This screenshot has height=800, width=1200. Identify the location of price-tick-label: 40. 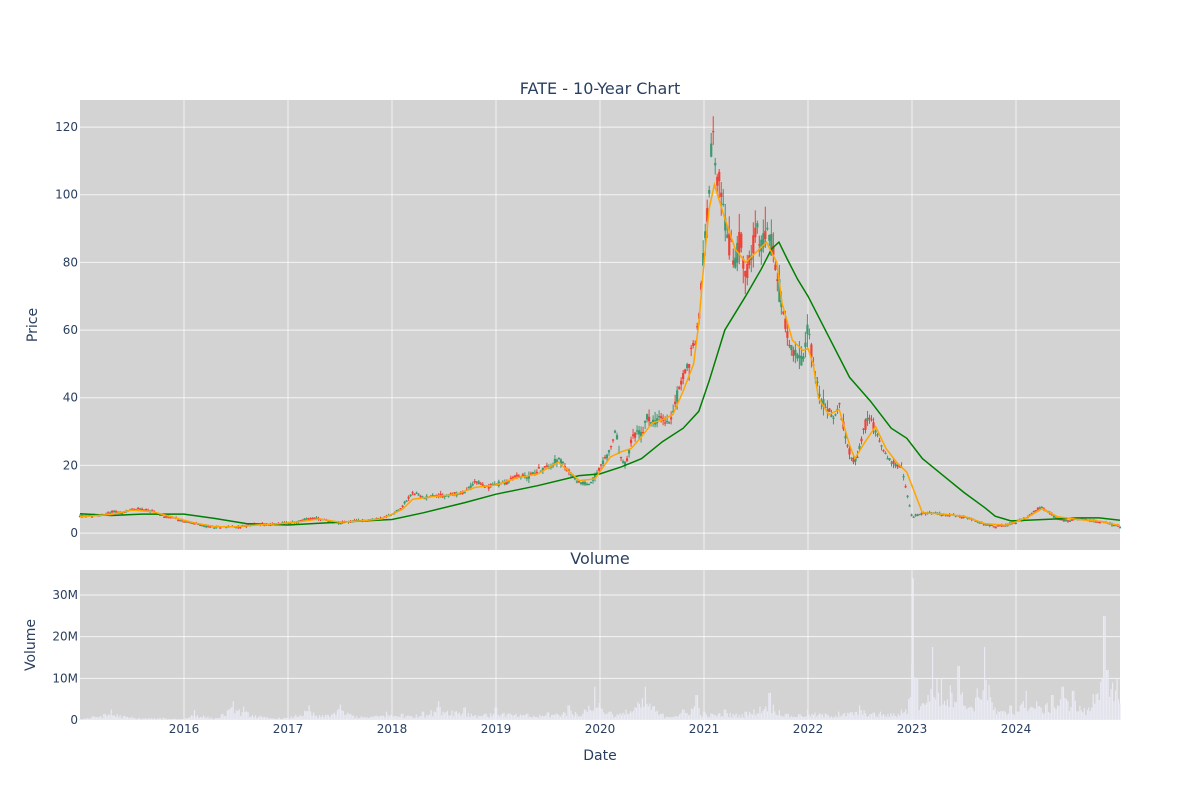
(70, 398).